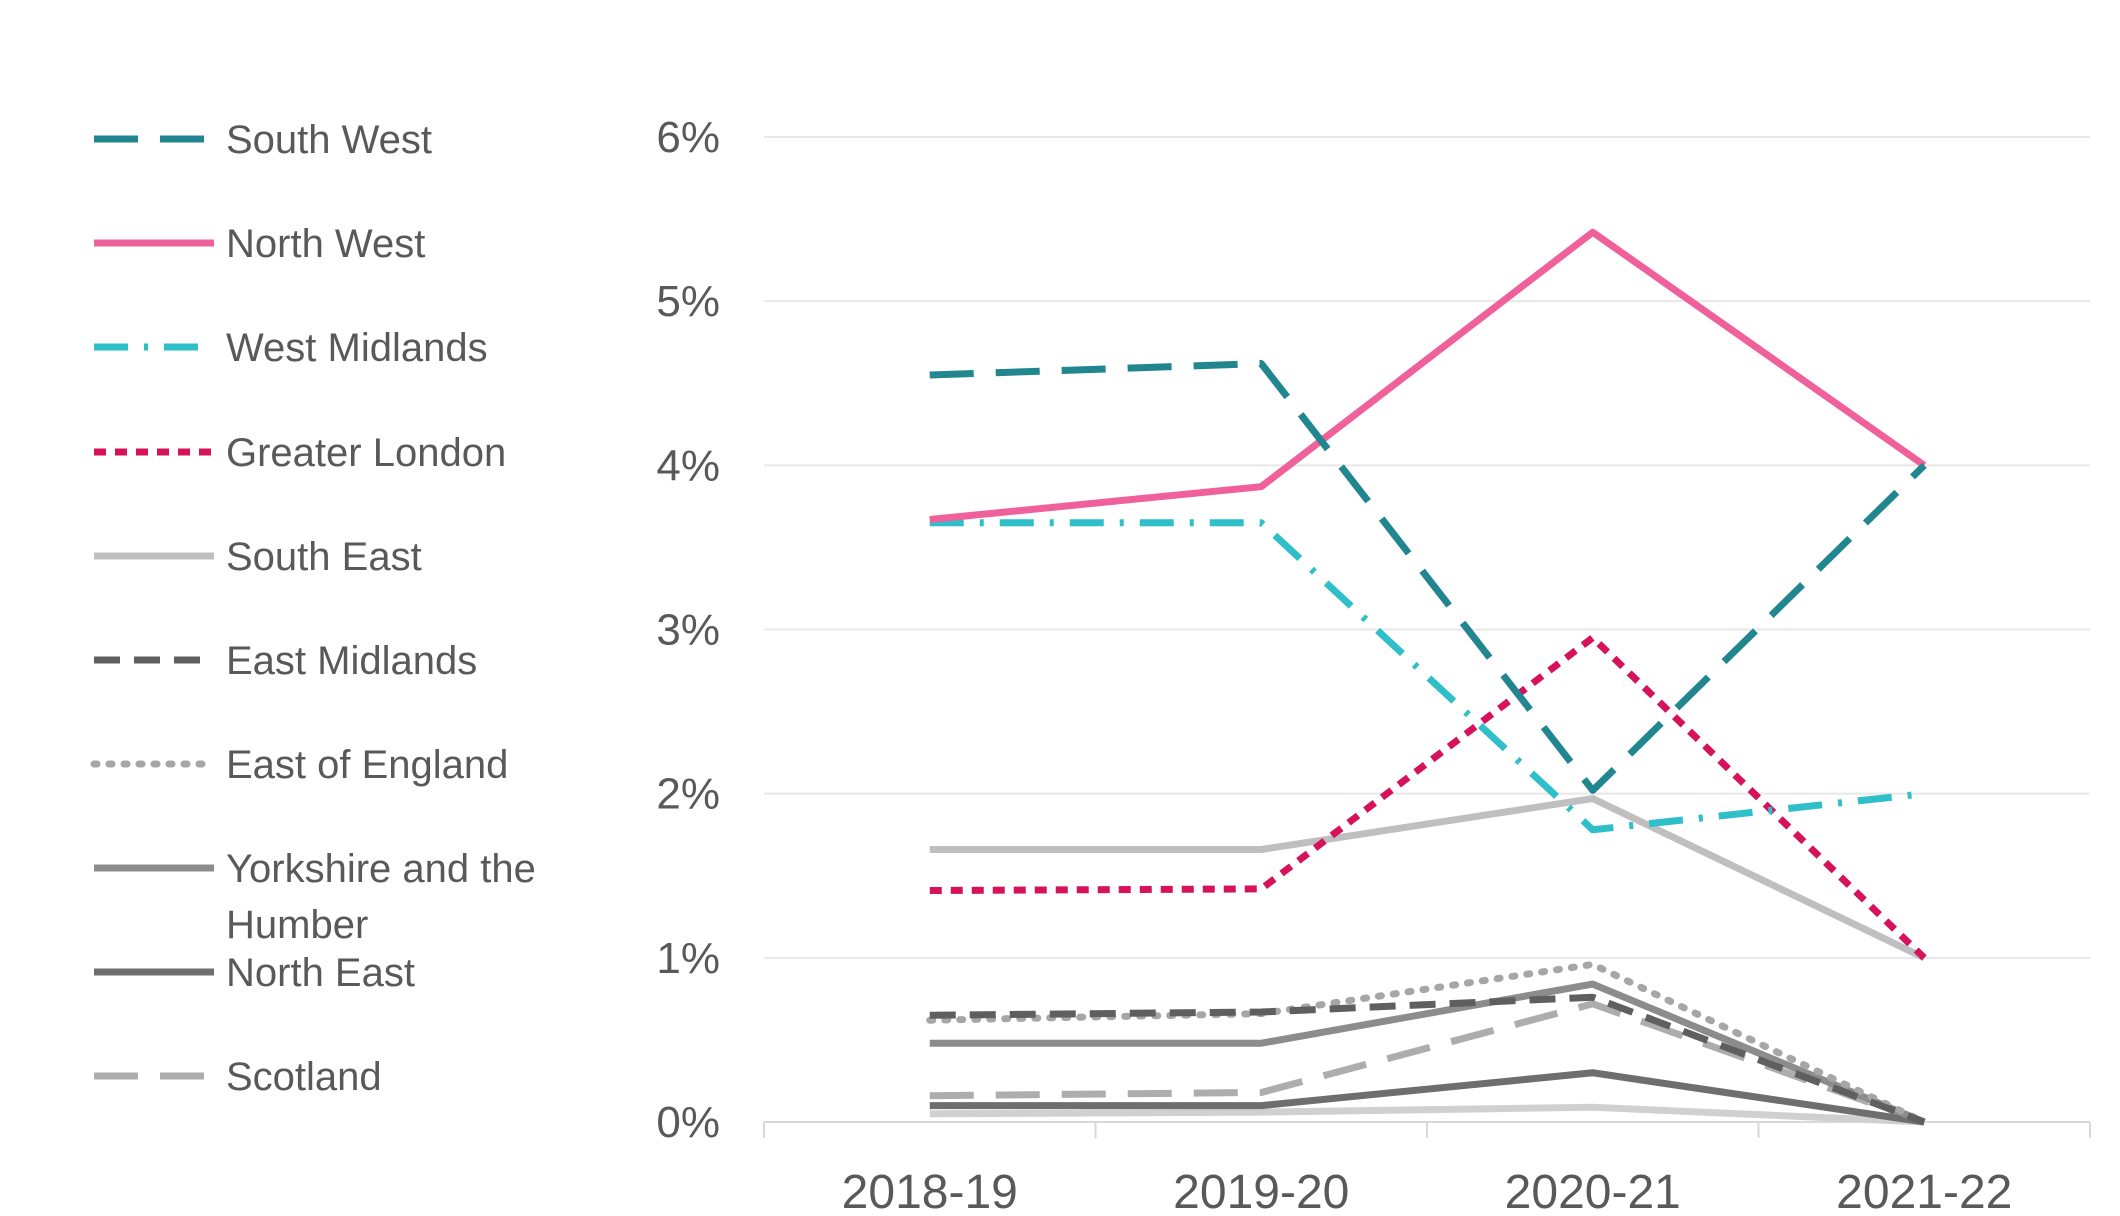 The height and width of the screenshot is (1216, 2120). I want to click on x-tick-label: 2019-20, so click(1261, 1191).